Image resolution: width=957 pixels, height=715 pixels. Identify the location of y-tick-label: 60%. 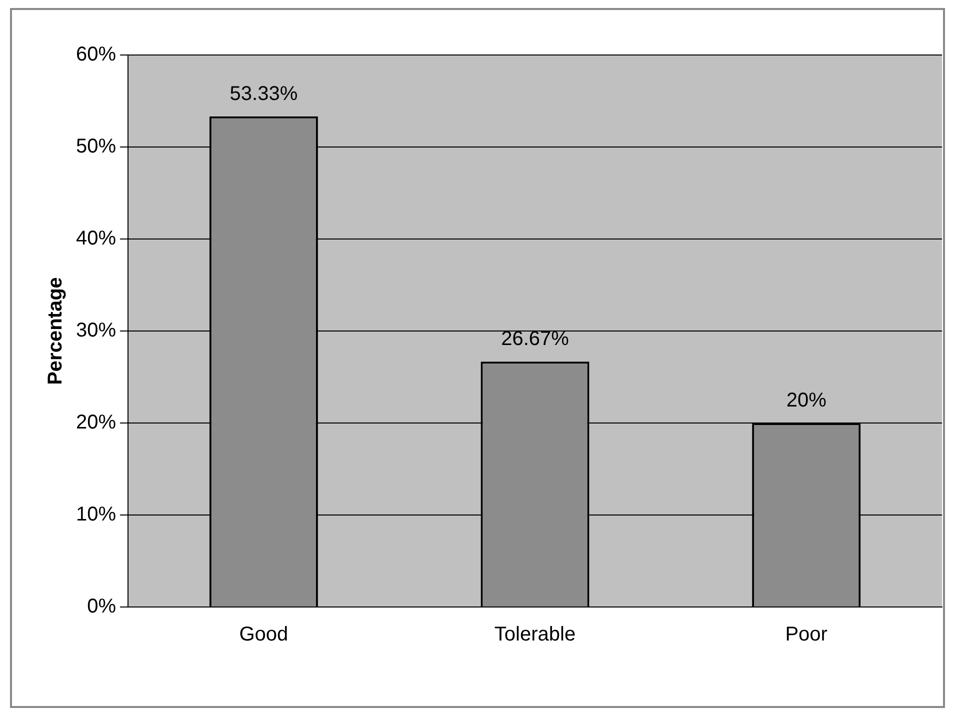
(96, 55).